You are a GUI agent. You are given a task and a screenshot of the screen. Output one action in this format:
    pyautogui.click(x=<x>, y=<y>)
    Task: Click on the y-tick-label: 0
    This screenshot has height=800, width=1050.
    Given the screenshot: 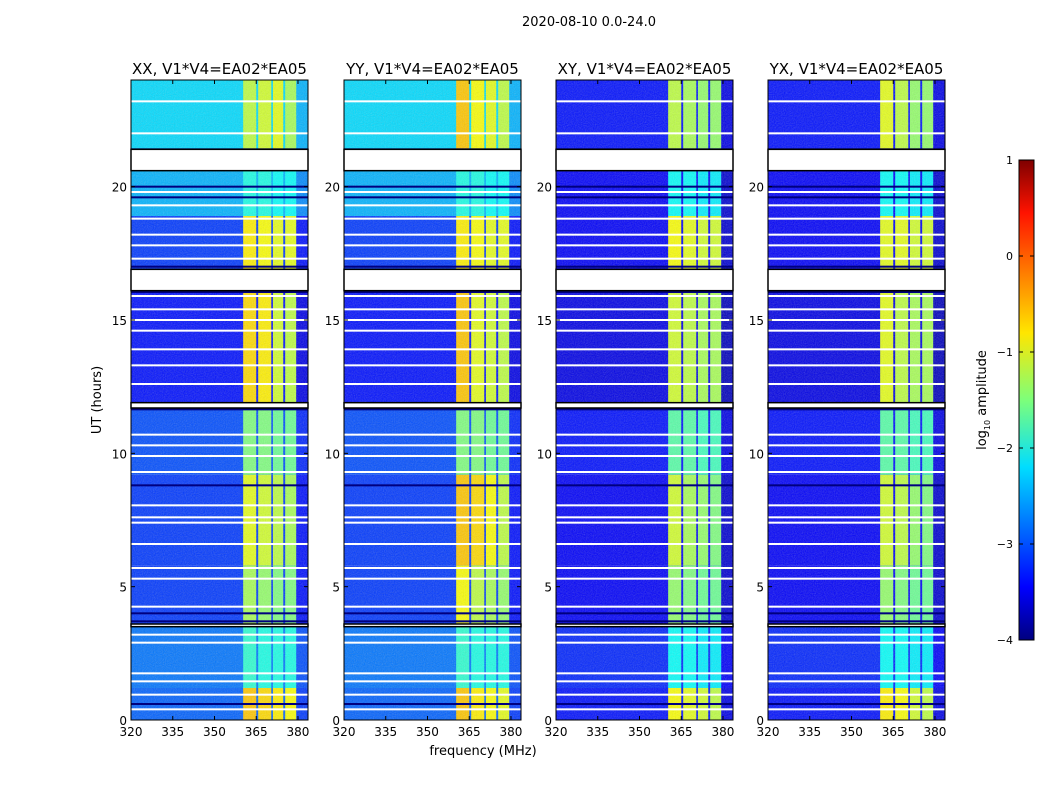 What is the action you would take?
    pyautogui.click(x=336, y=721)
    